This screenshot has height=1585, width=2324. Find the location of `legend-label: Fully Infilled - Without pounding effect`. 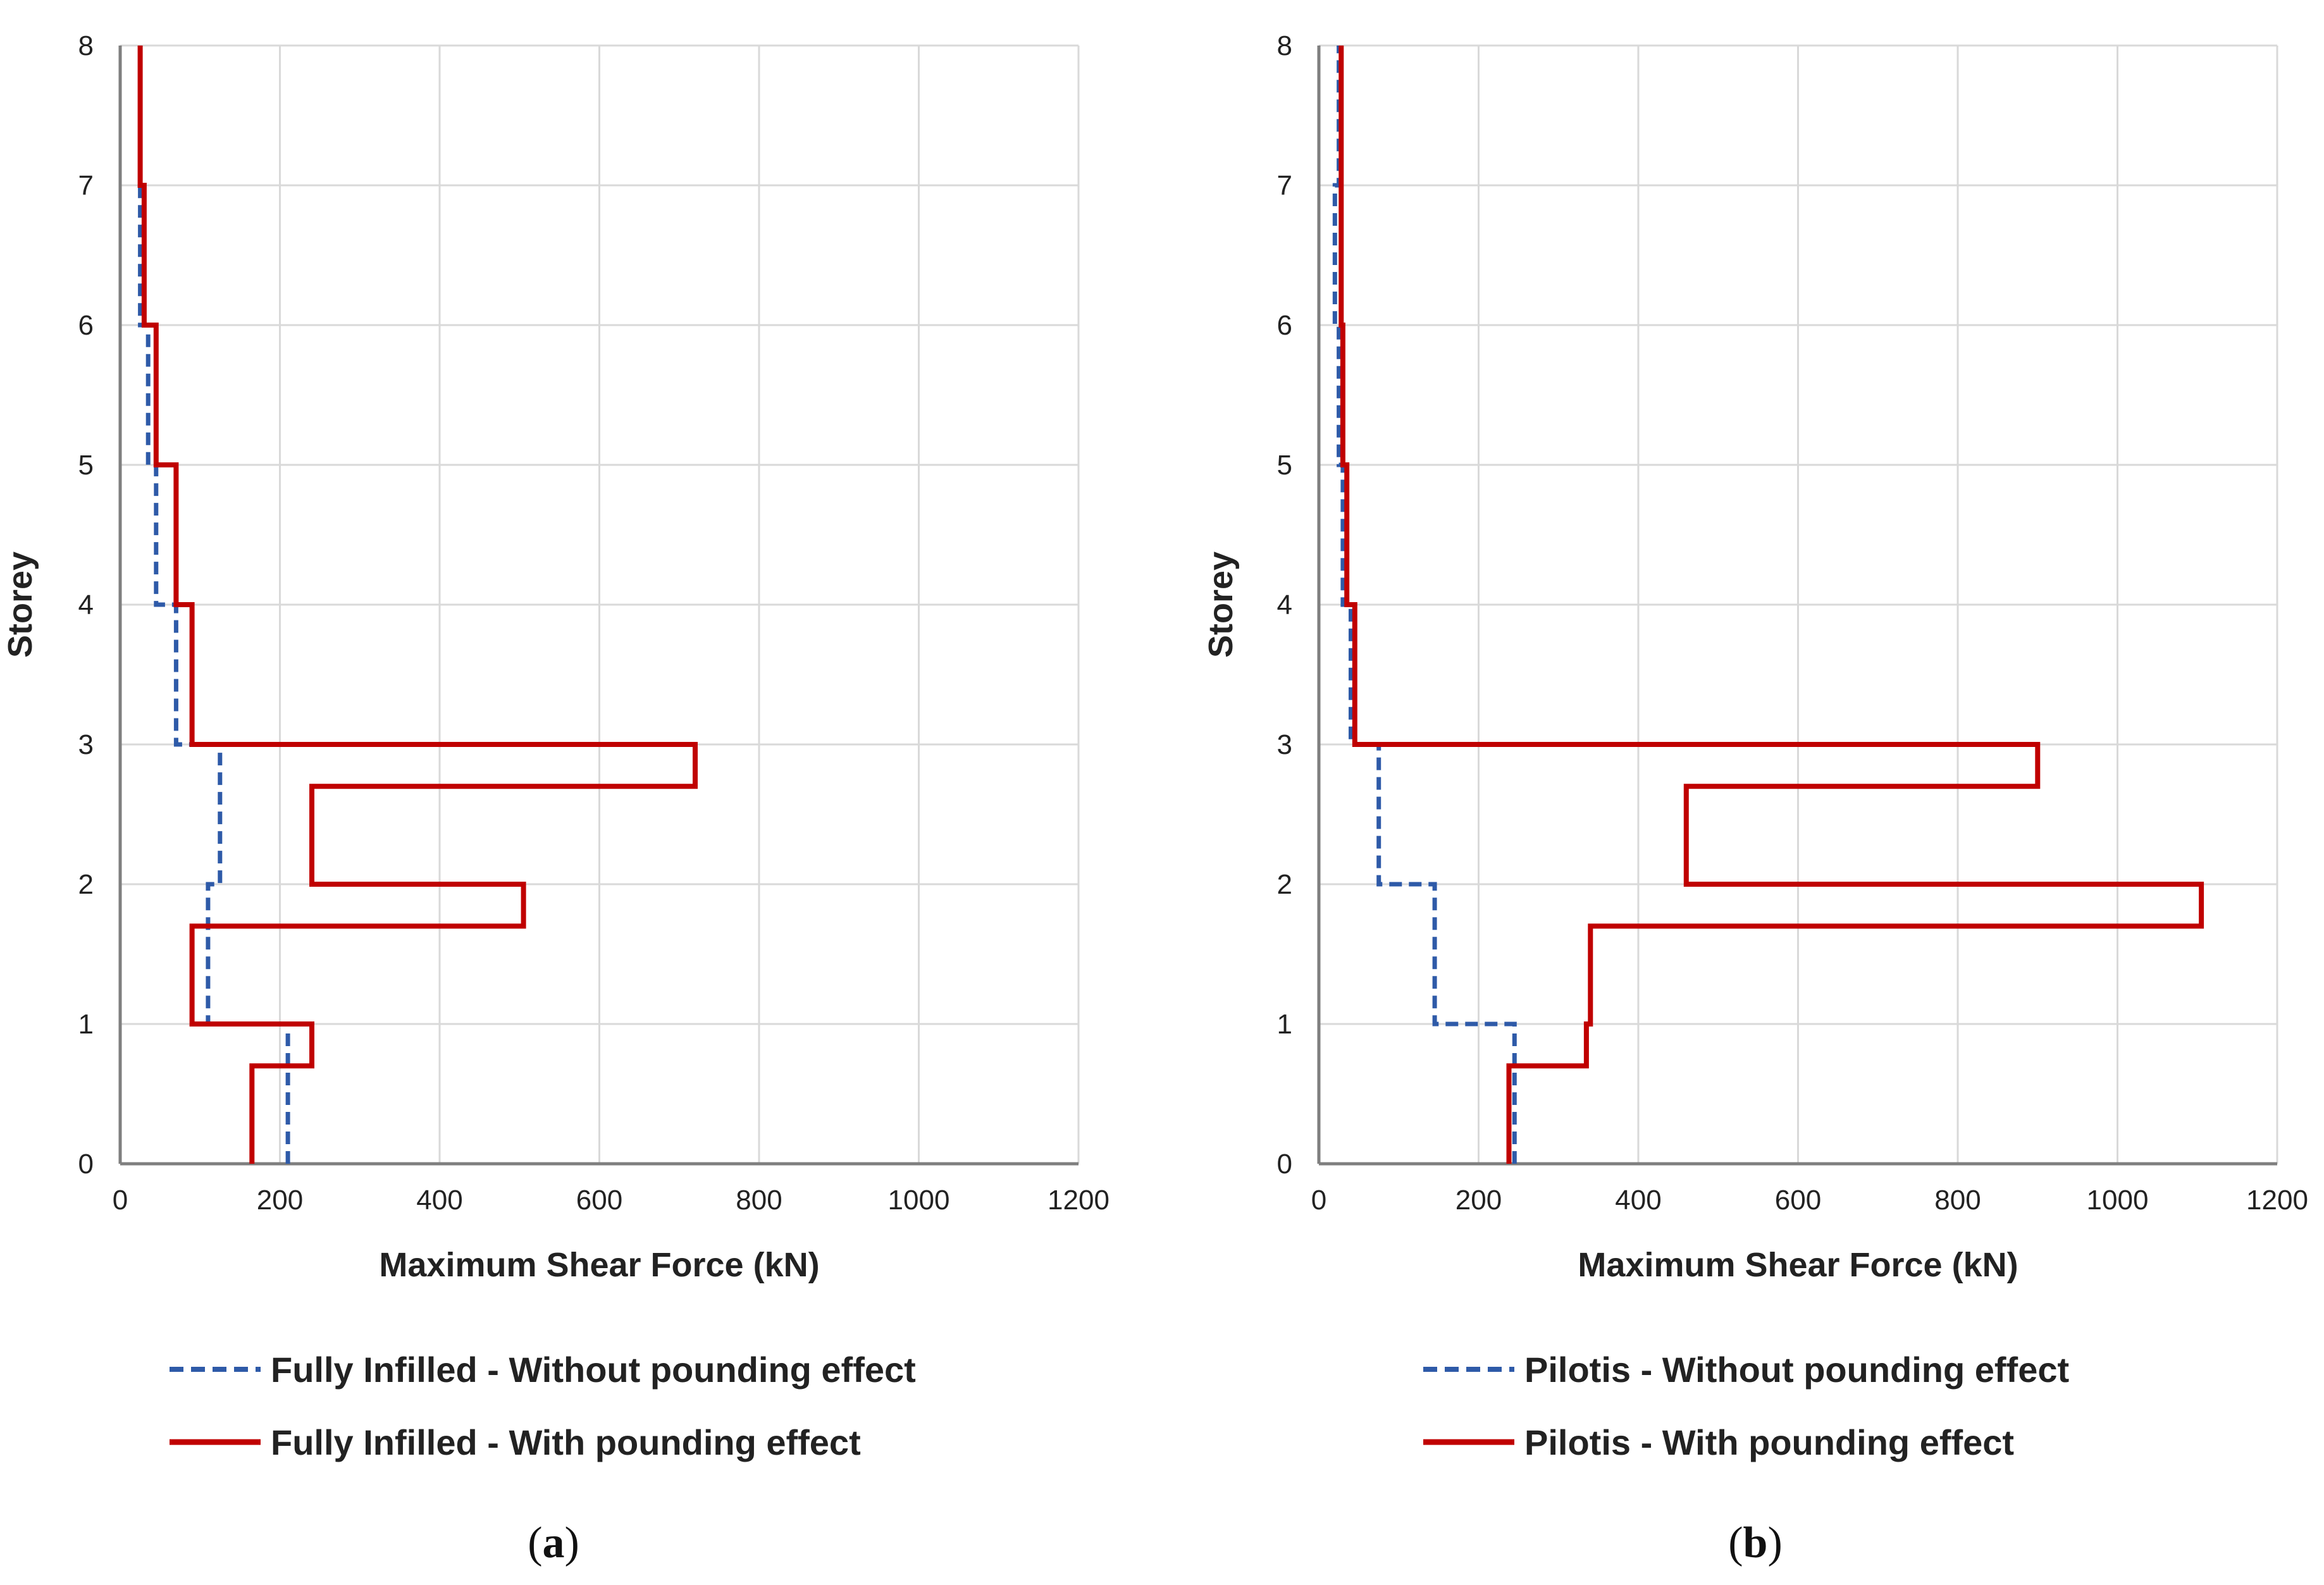

legend-label: Fully Infilled - Without pounding effect is located at coordinates (593, 1370).